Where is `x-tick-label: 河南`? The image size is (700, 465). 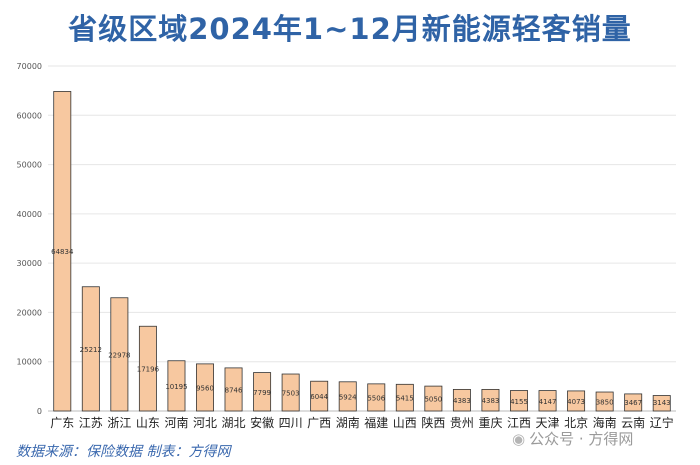 x-tick-label: 河南 is located at coordinates (176, 422).